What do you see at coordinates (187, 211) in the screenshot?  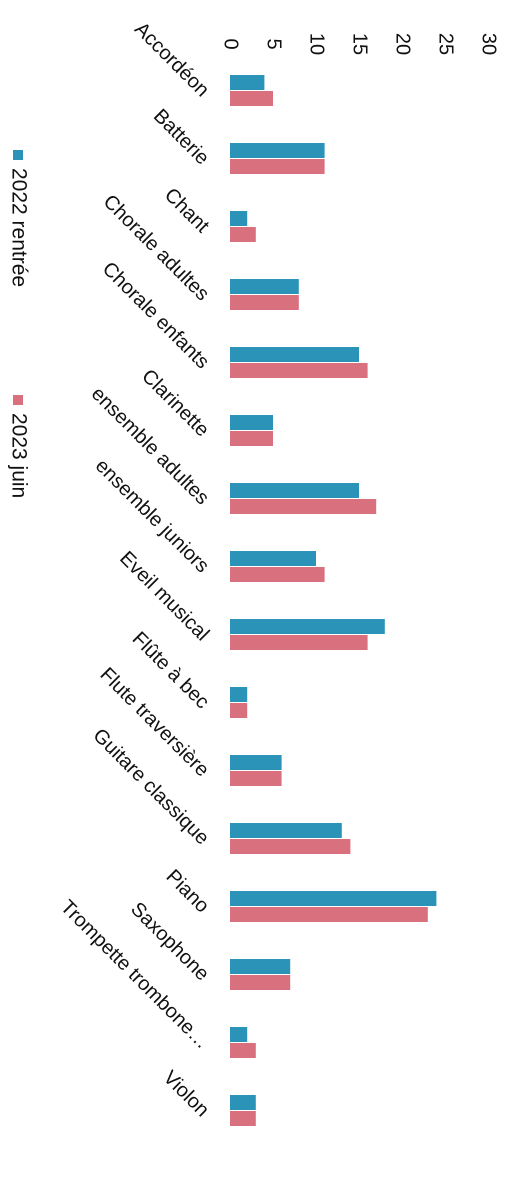 I see `category-label: Chant` at bounding box center [187, 211].